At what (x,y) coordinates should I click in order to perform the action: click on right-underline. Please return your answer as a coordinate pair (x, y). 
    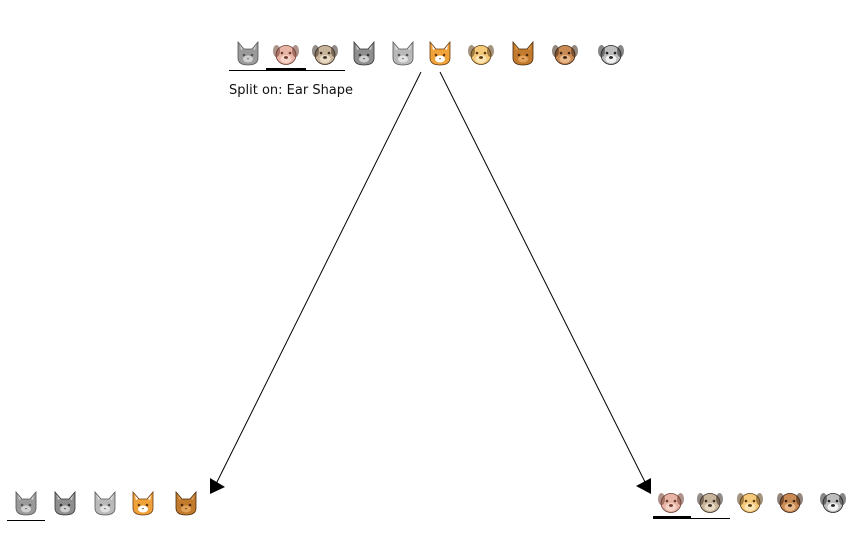
    Looking at the image, I should click on (691, 518).